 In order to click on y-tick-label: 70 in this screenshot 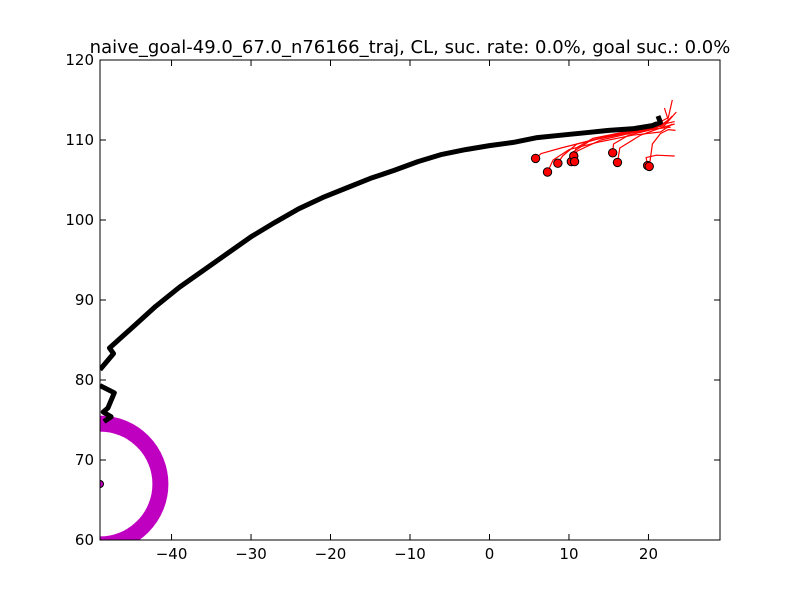, I will do `click(84, 460)`.